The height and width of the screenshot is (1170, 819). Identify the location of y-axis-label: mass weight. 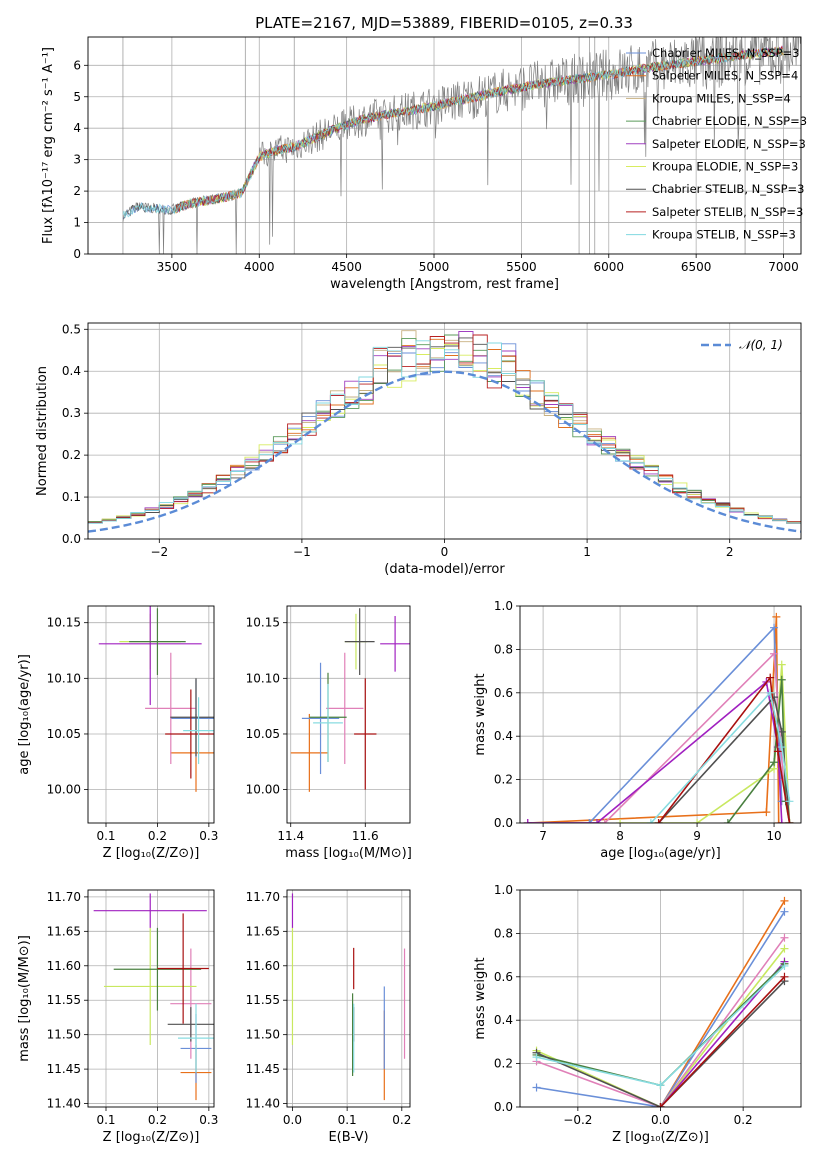
(480, 714).